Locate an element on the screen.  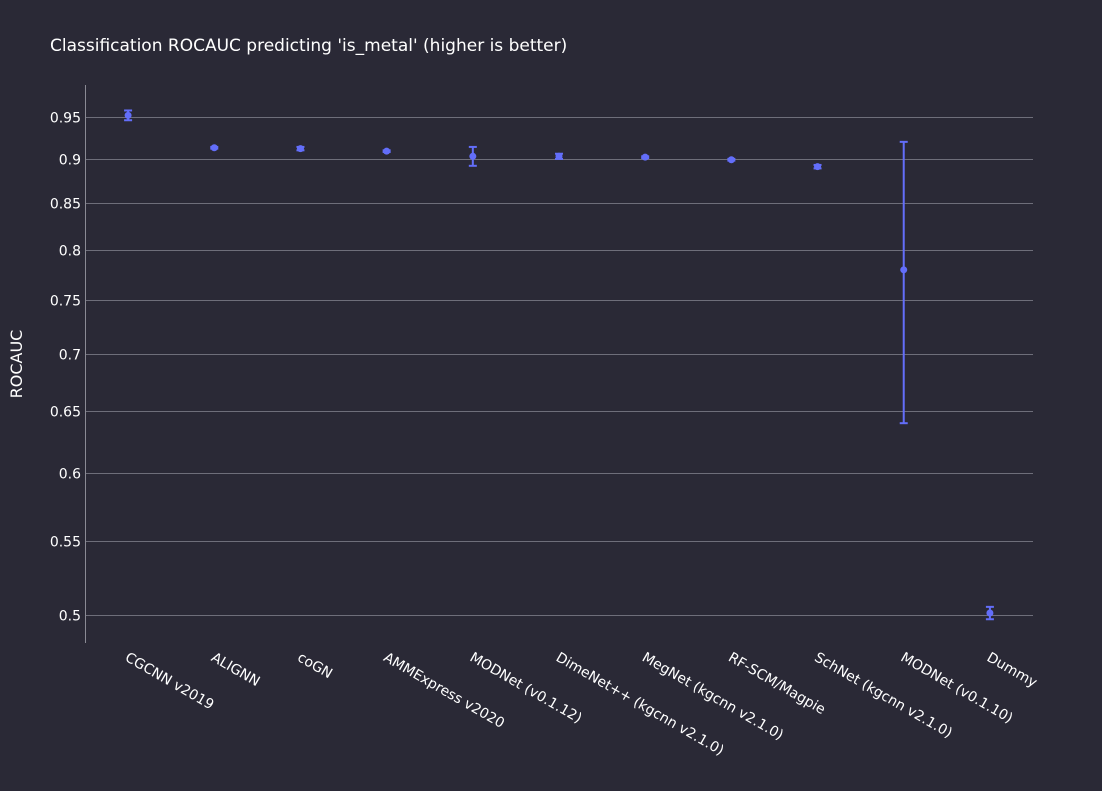
error-bar is located at coordinates (903, 282).